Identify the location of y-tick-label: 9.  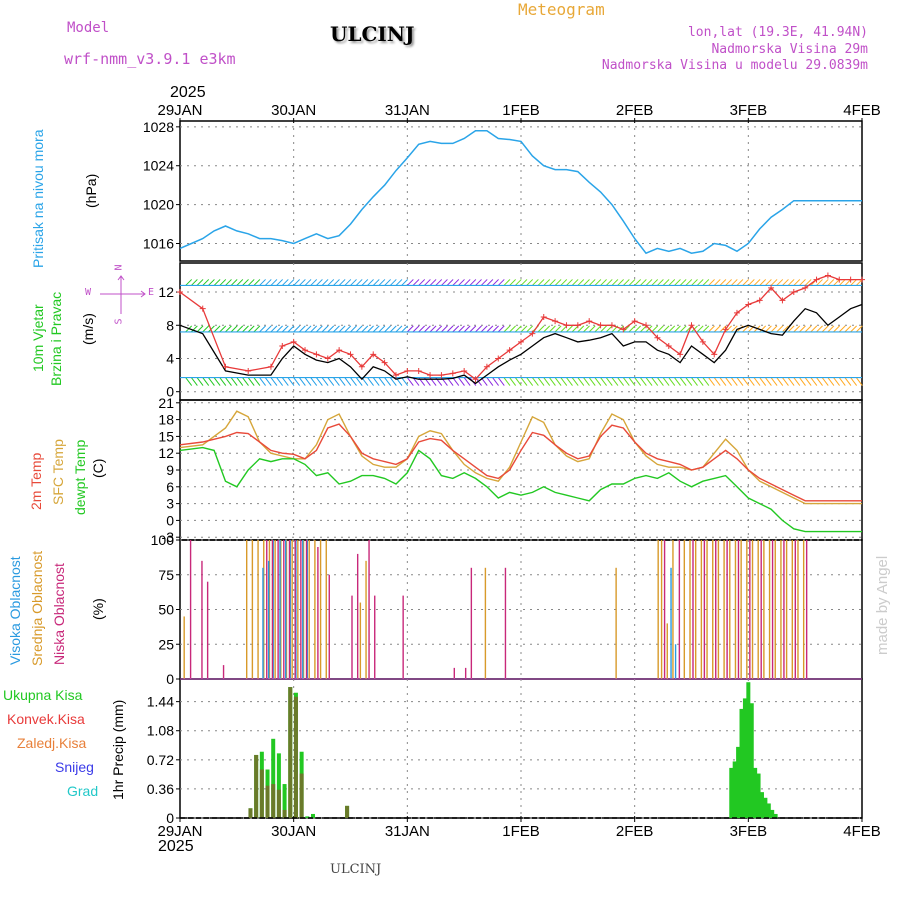
(170, 470).